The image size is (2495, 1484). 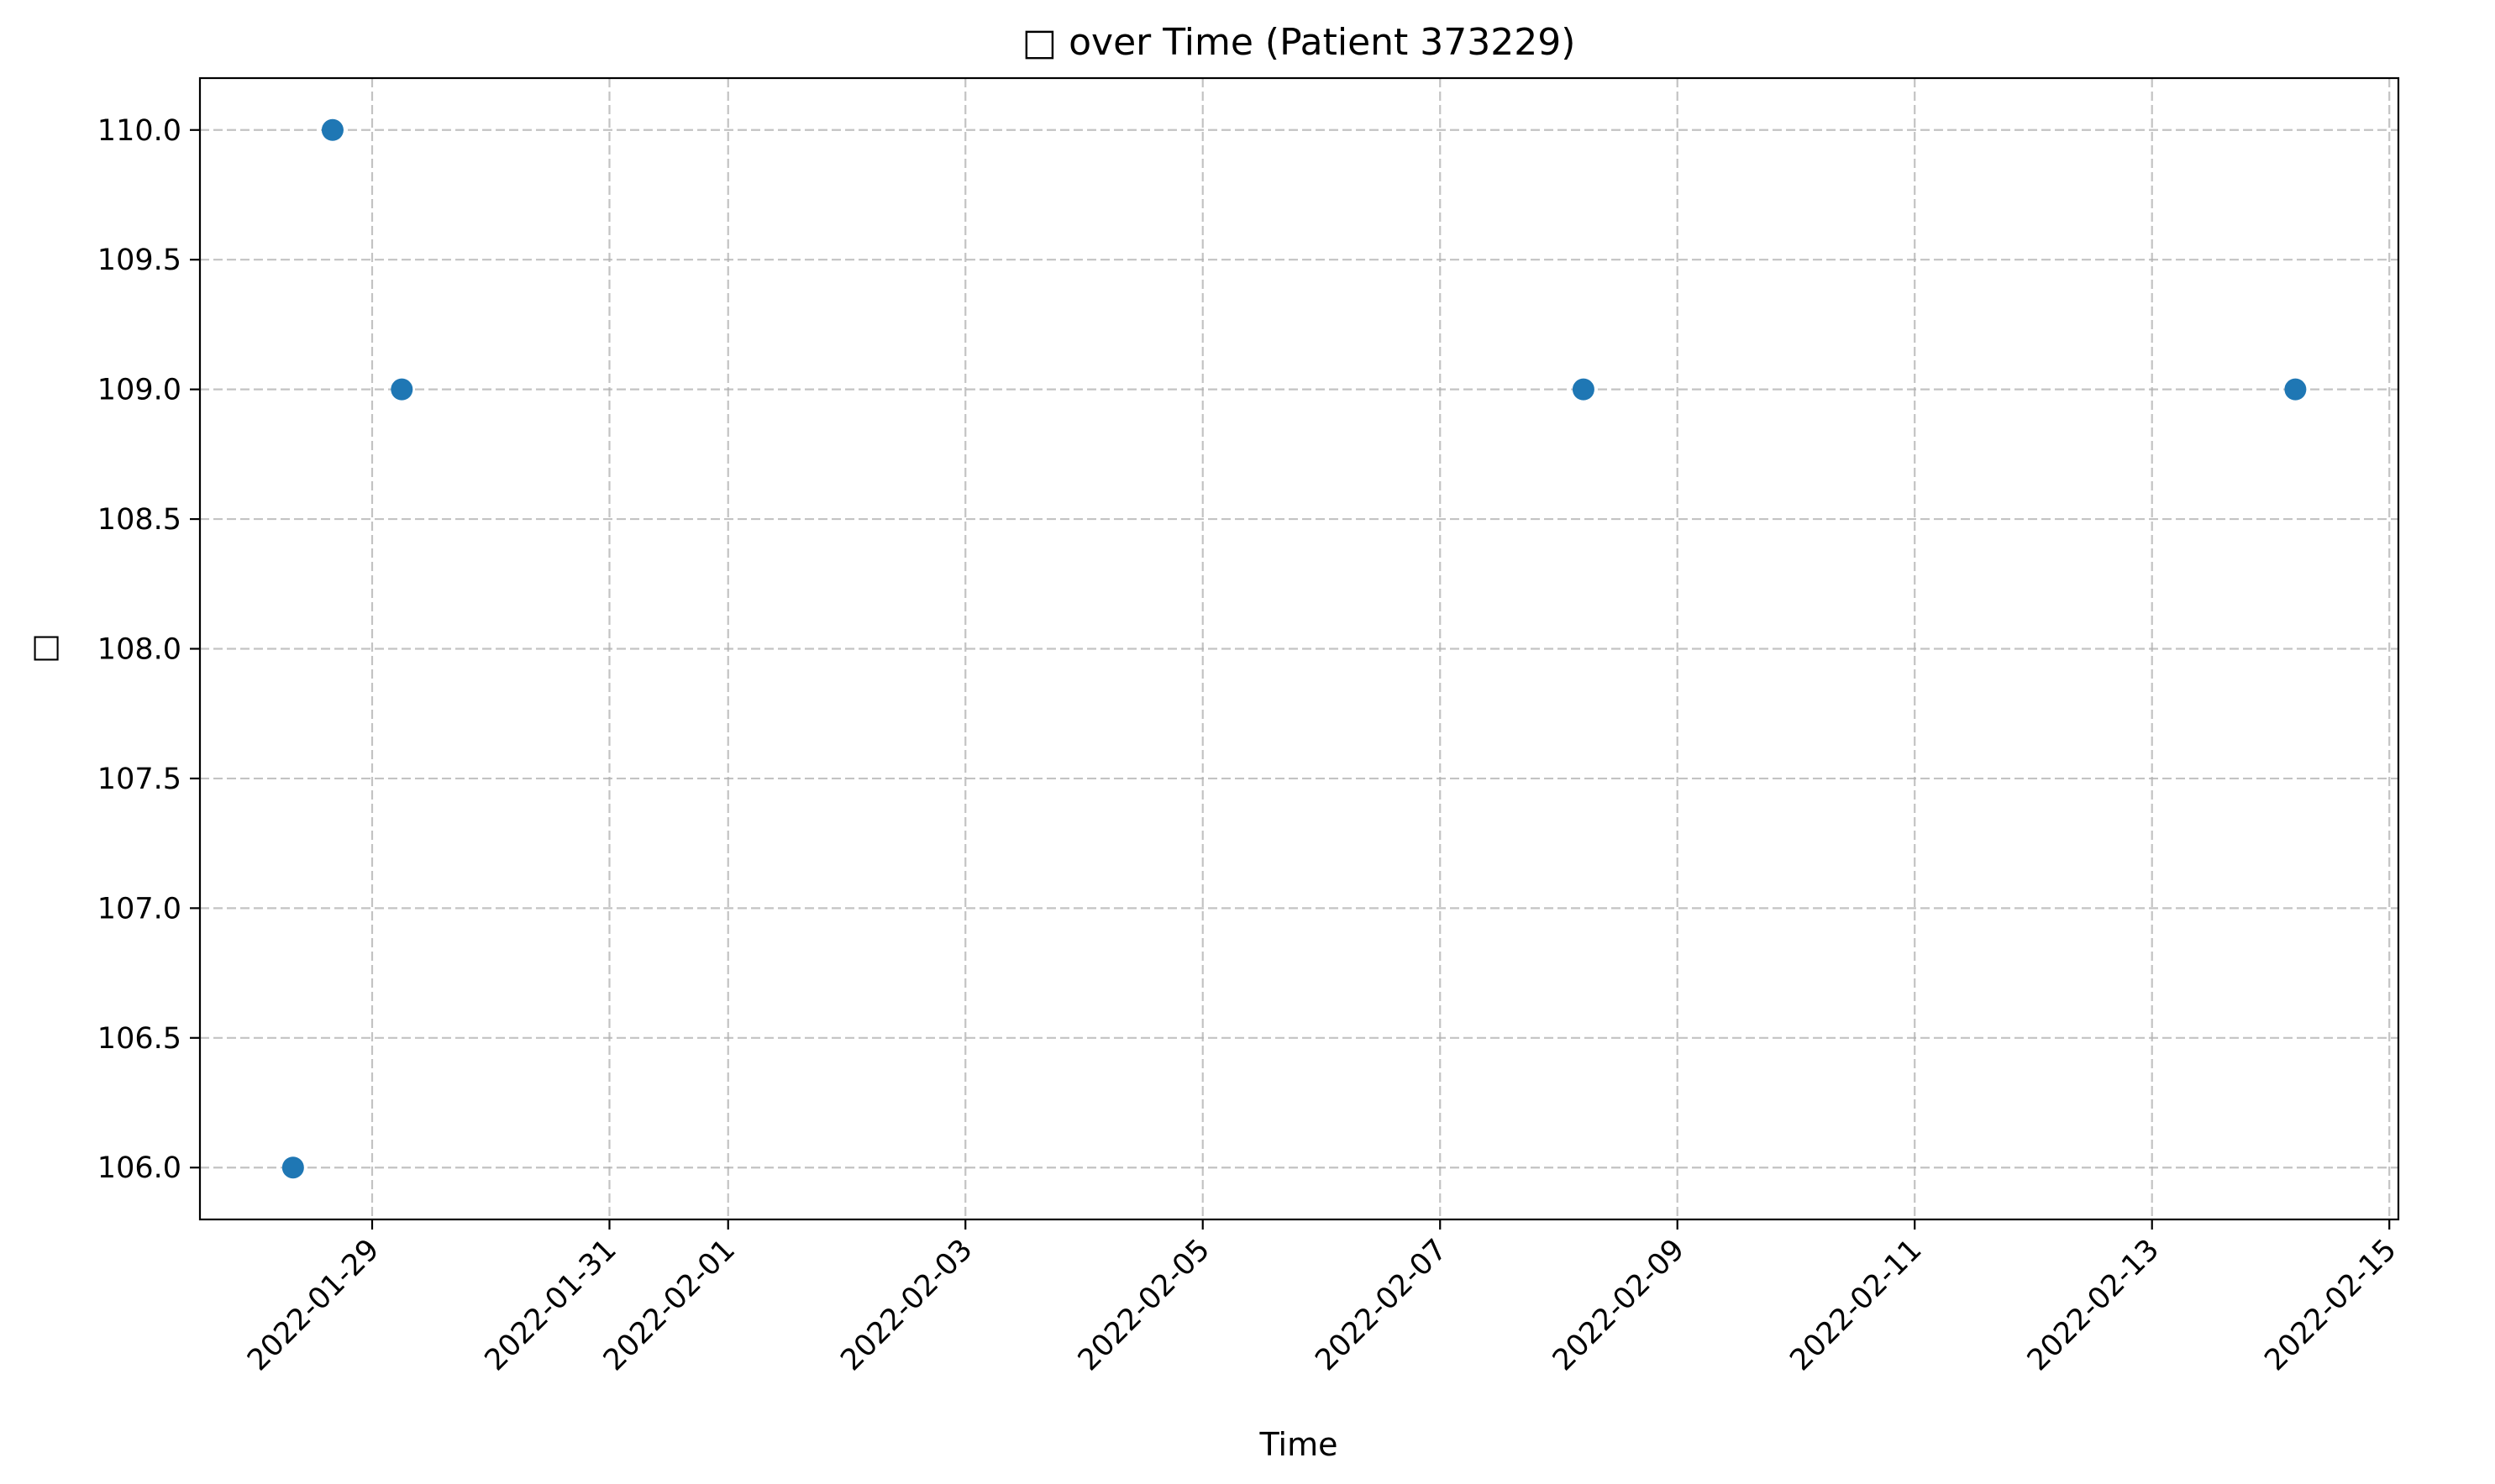 I want to click on y-tick-label: 106.5, so click(x=139, y=1039).